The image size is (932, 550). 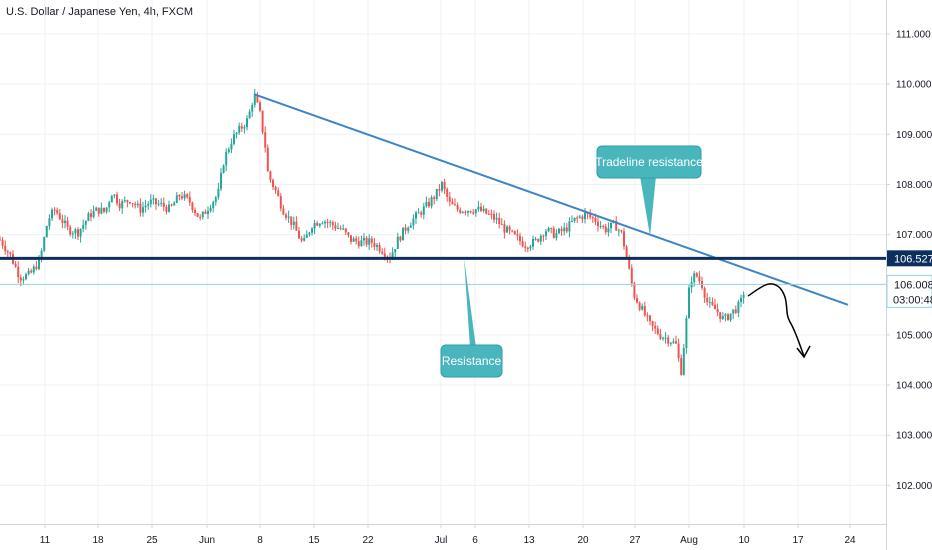 I want to click on resistance-label: Resistance, so click(x=472, y=361).